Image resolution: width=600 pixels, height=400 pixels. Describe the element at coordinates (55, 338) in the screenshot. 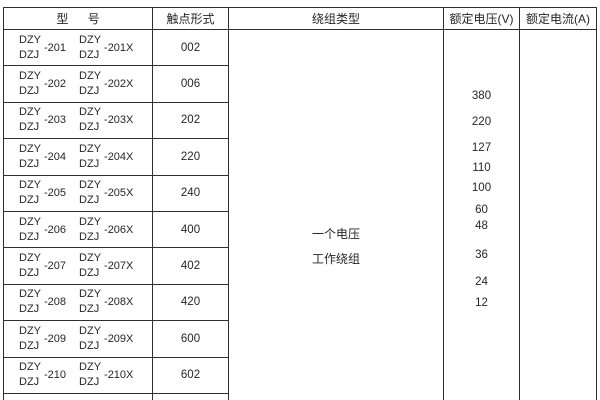

I see `model-suffix: -209` at that location.